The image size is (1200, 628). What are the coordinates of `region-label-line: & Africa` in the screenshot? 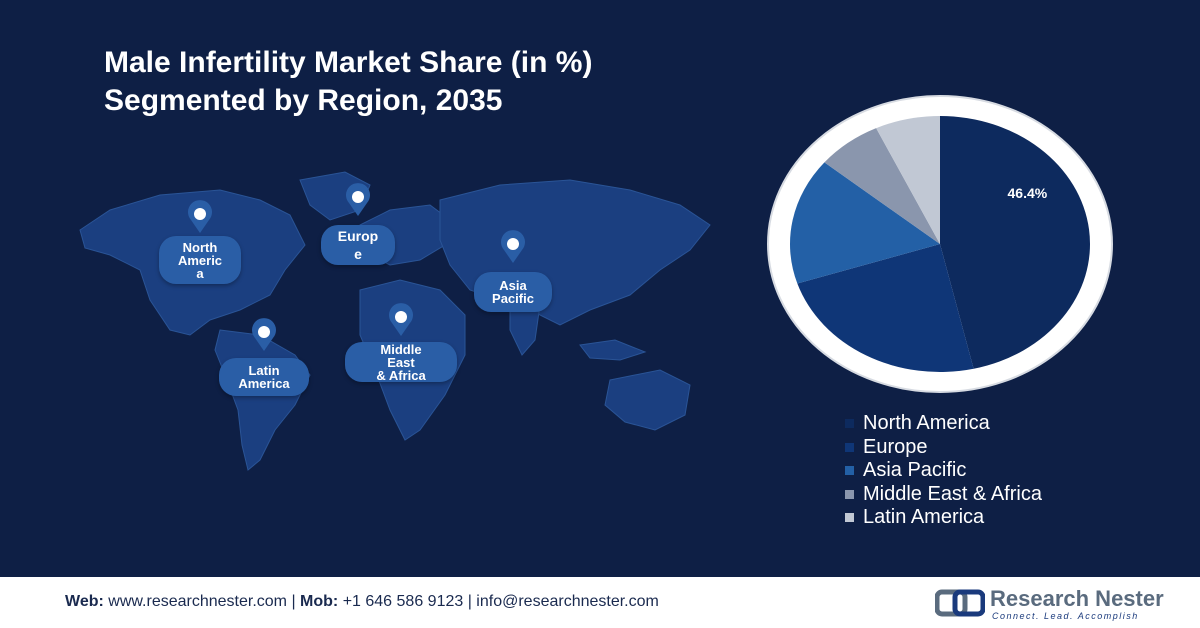 It's located at (401, 375).